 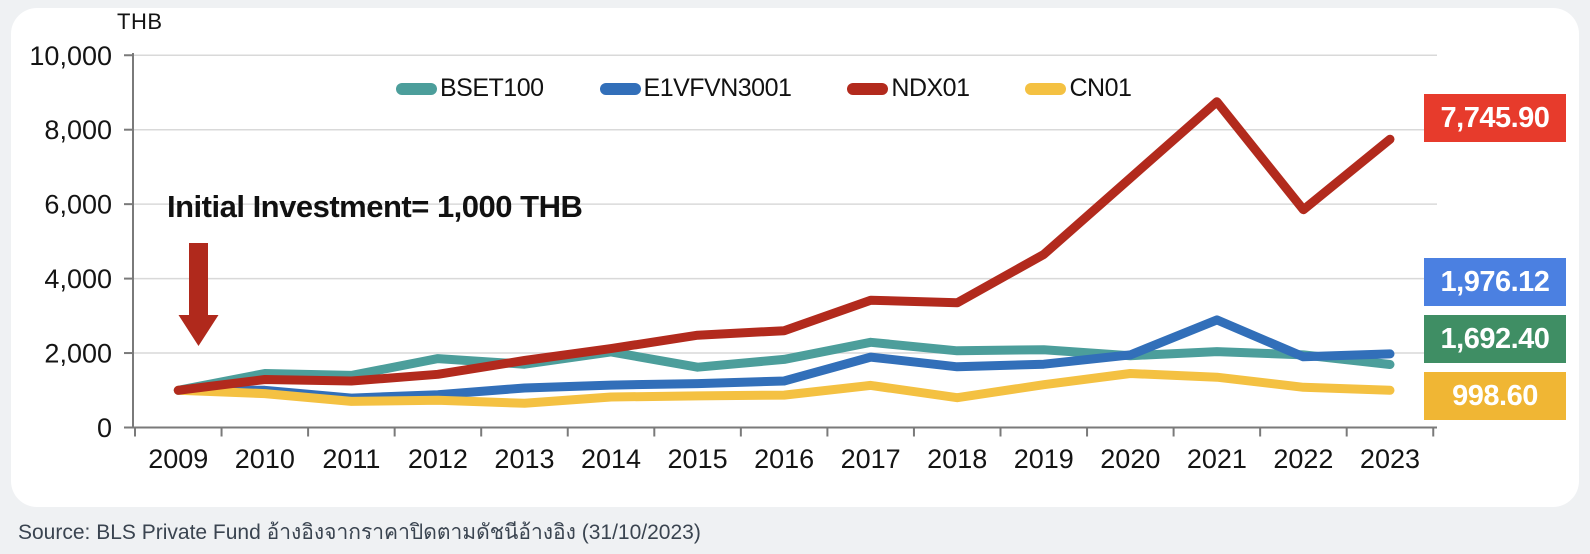 I want to click on final-value-badge-e1vfvn3001: 1,976.12, so click(x=1495, y=282).